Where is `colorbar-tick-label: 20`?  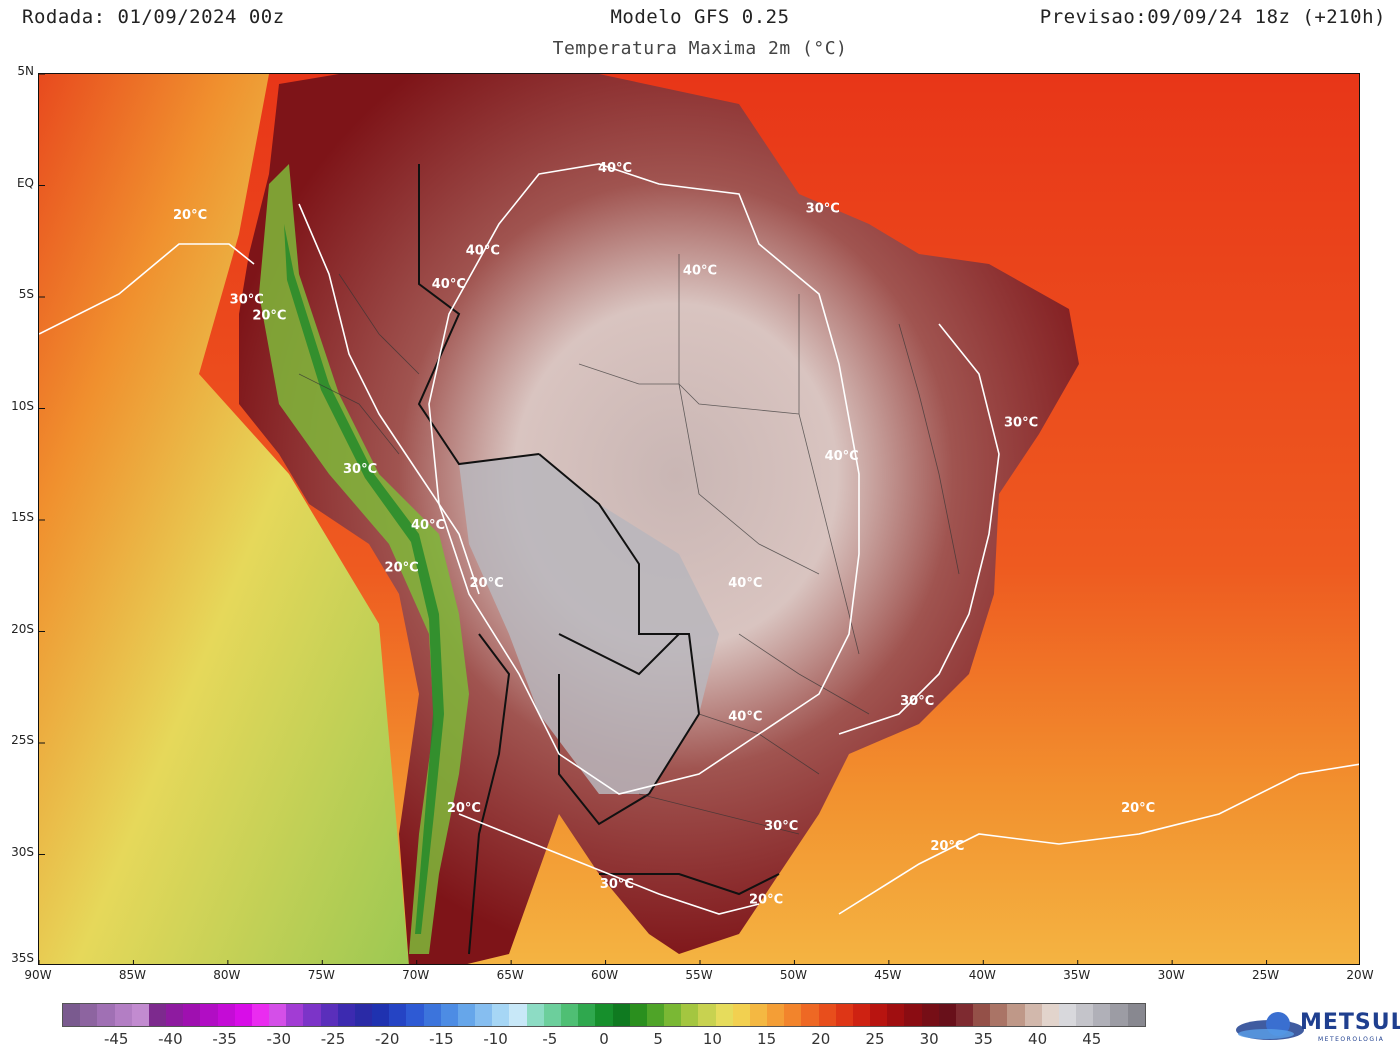 colorbar-tick-label: 20 is located at coordinates (821, 1039).